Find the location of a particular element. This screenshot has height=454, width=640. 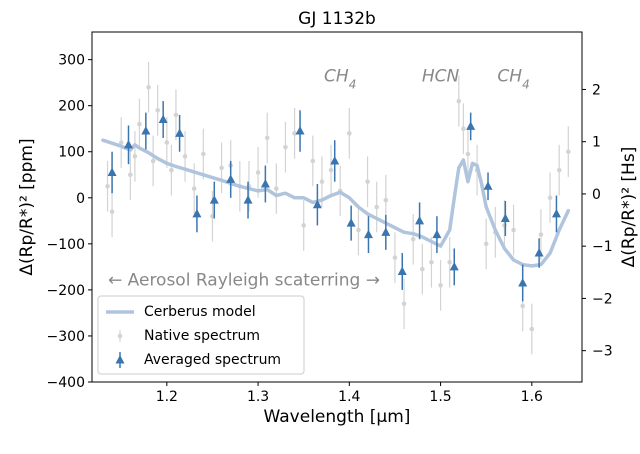

legend-label-native: Native spectrum is located at coordinates (202, 336).